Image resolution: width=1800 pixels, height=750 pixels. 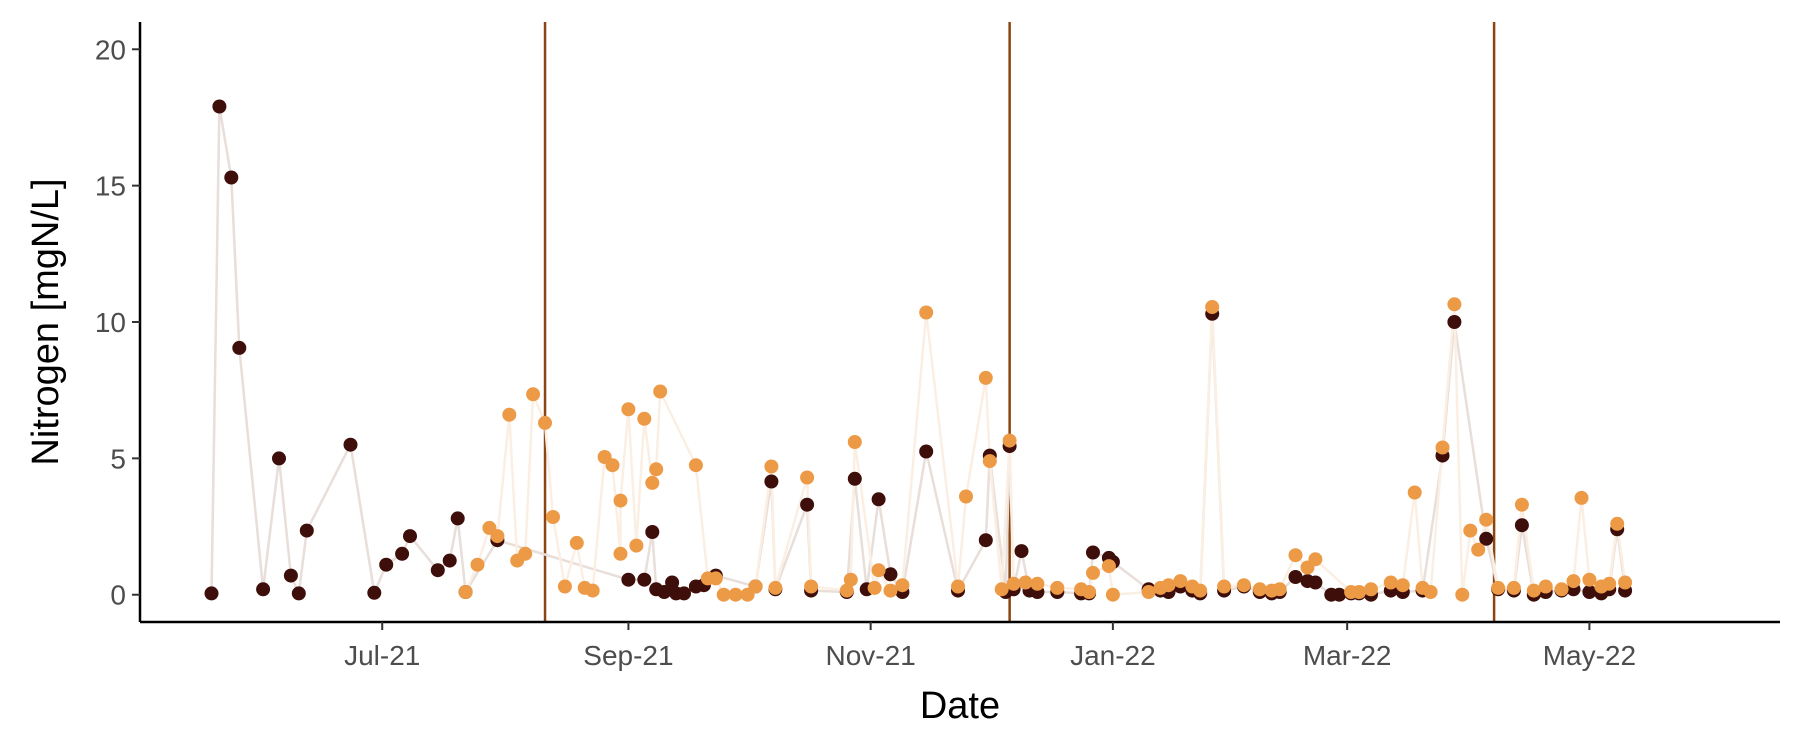 What do you see at coordinates (118, 458) in the screenshot?
I see `y-tick-label: 5` at bounding box center [118, 458].